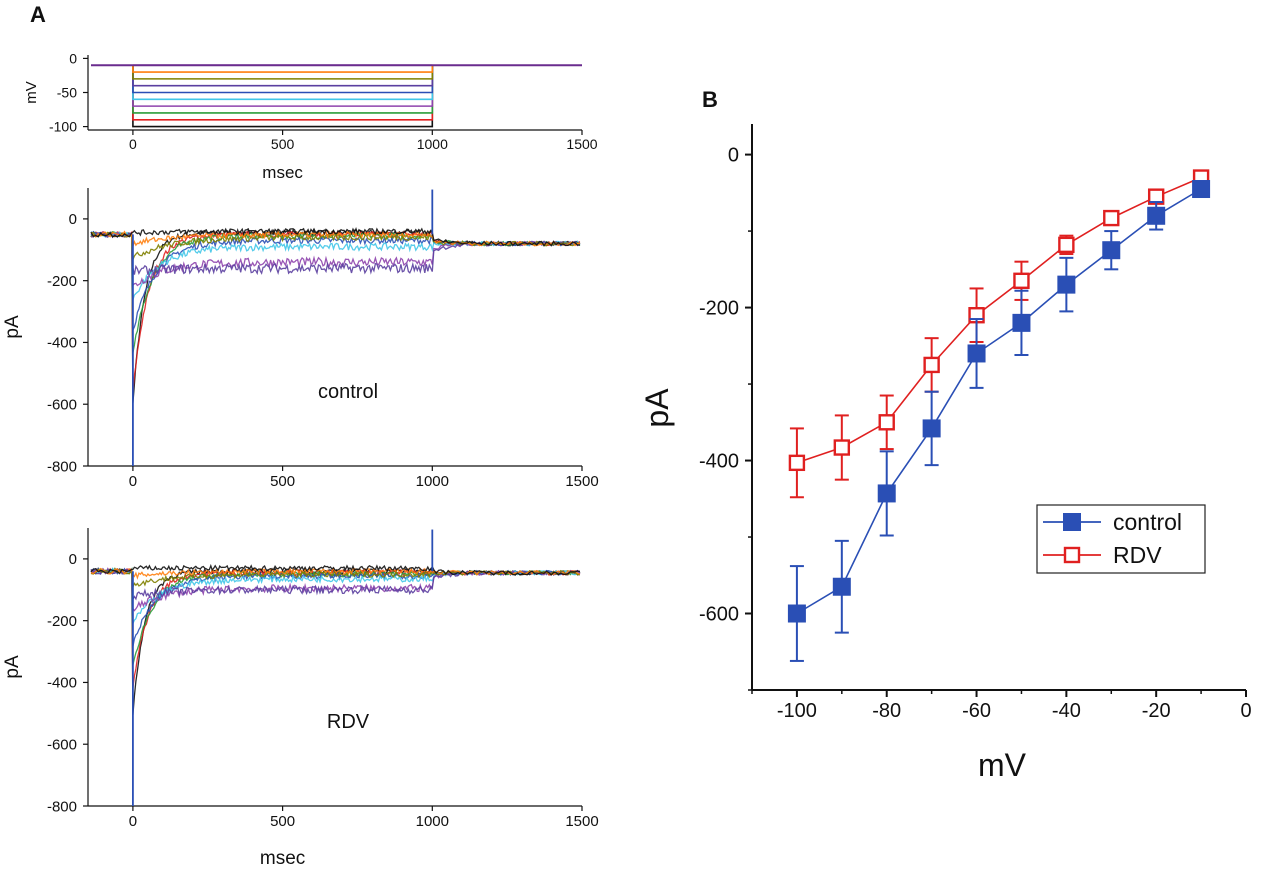 The width and height of the screenshot is (1265, 870). Describe the element at coordinates (31, 92) in the screenshot. I see `protocol-y-axis-label: mV` at that location.